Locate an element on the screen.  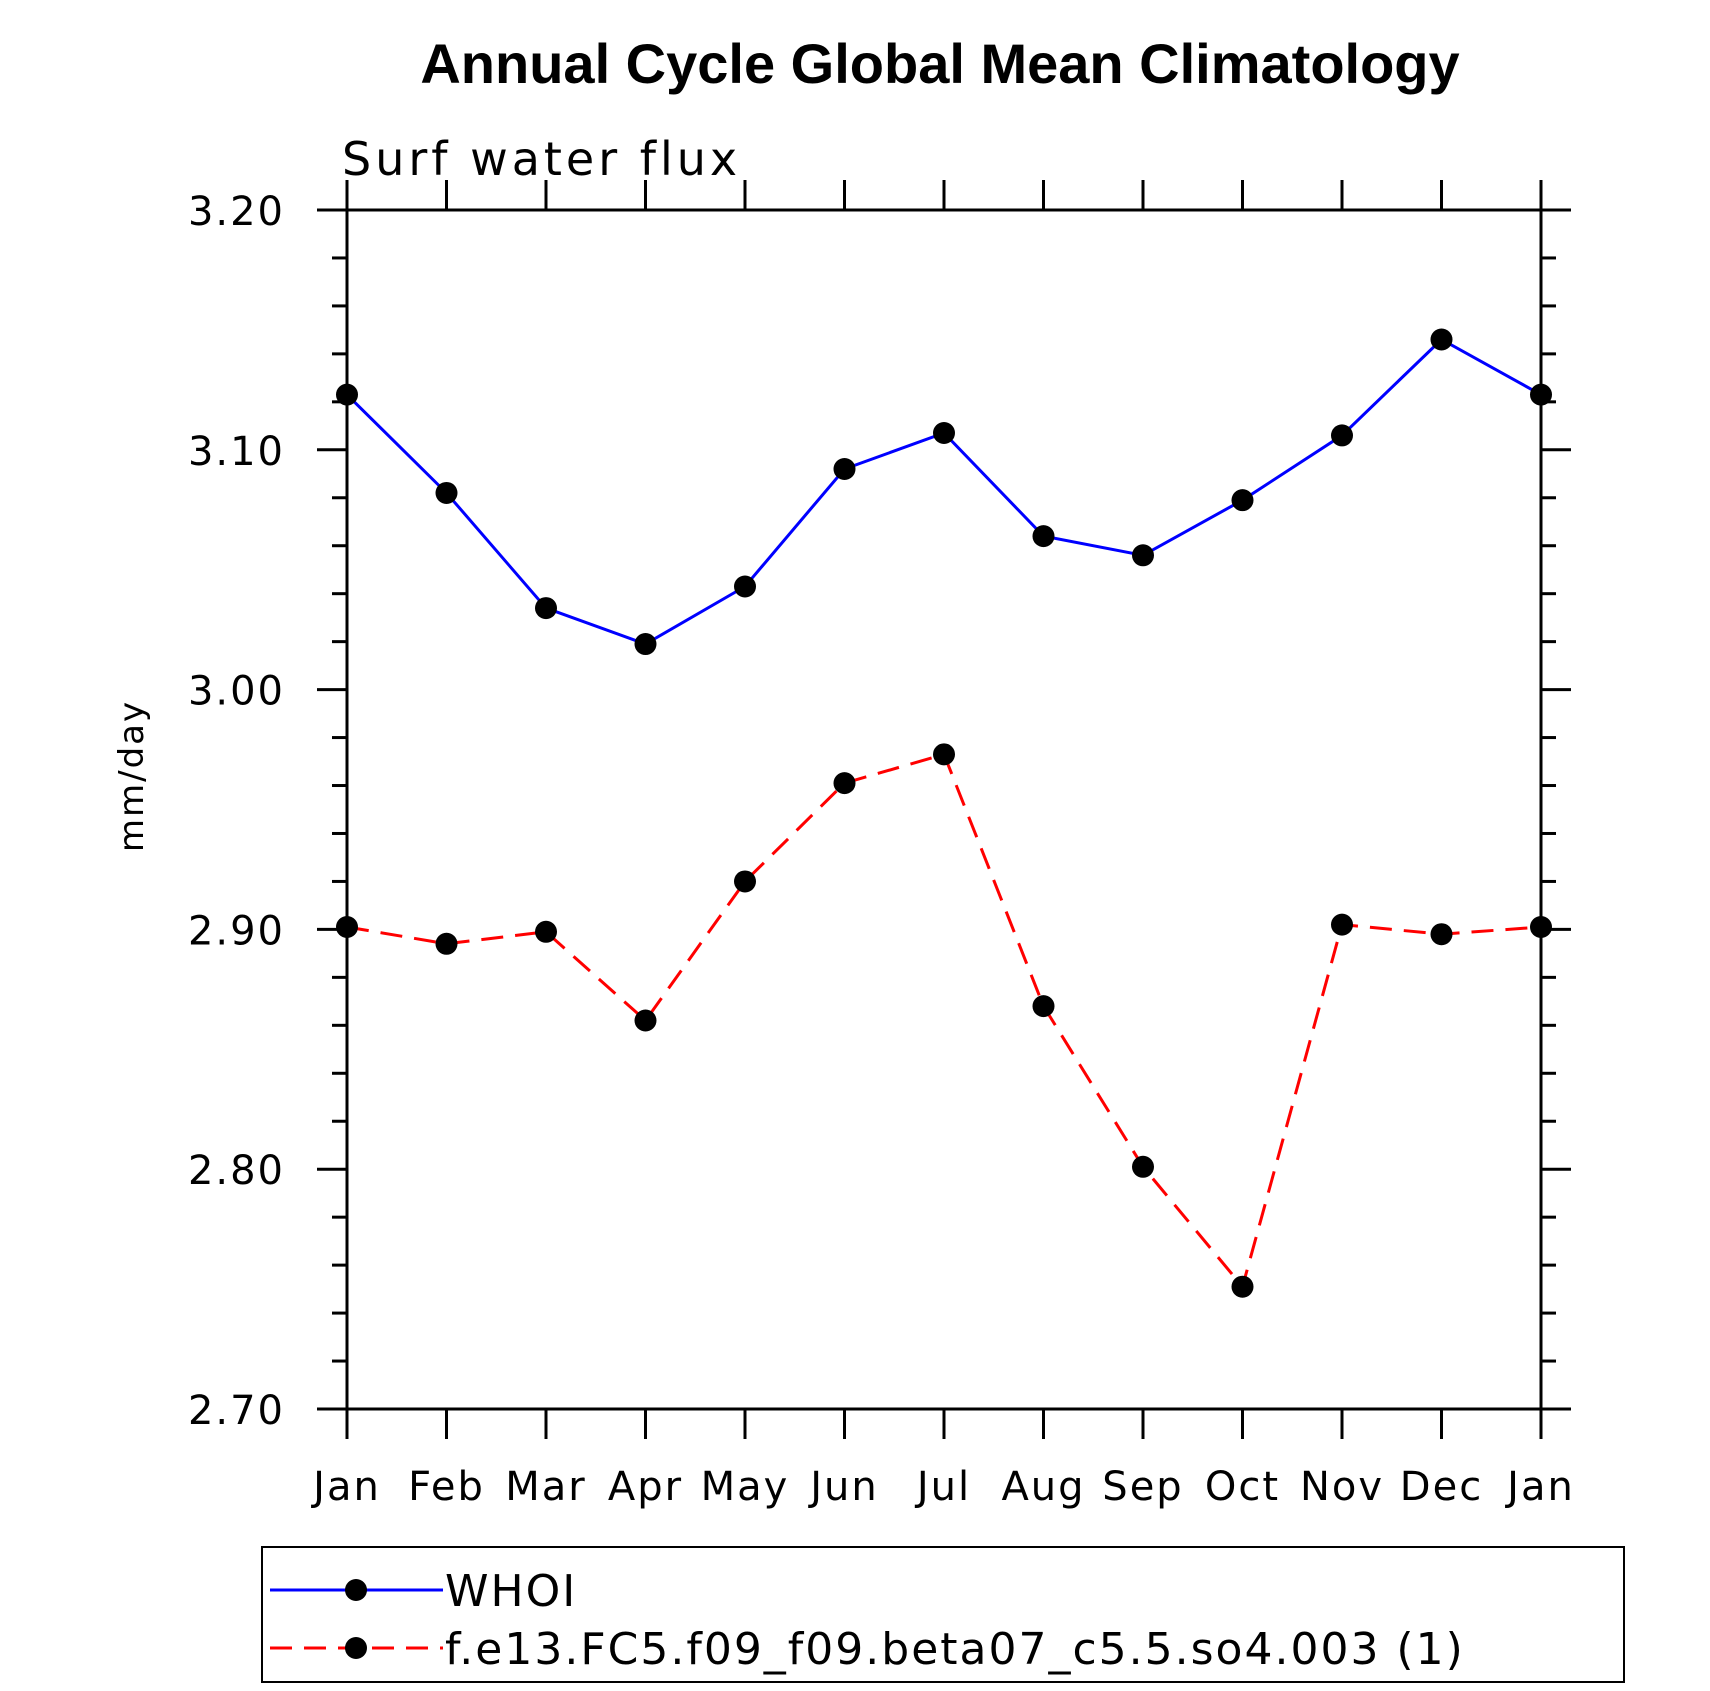
y-tick-label: 3.20 is located at coordinates (236, 212).